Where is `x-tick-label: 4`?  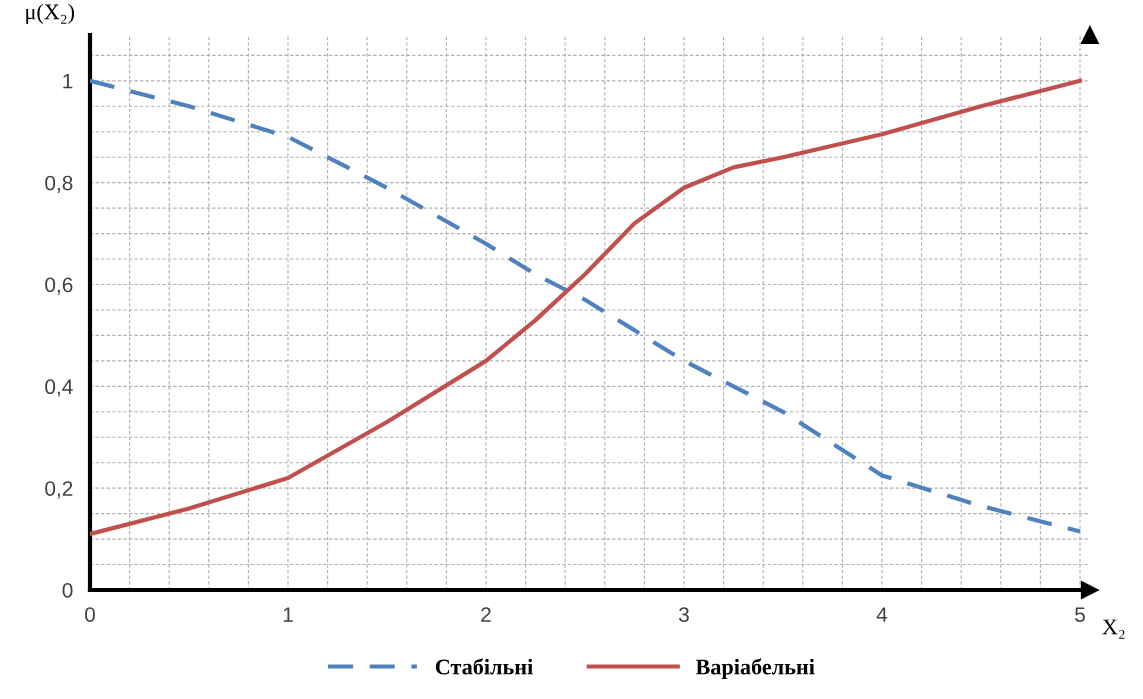
x-tick-label: 4 is located at coordinates (882, 614).